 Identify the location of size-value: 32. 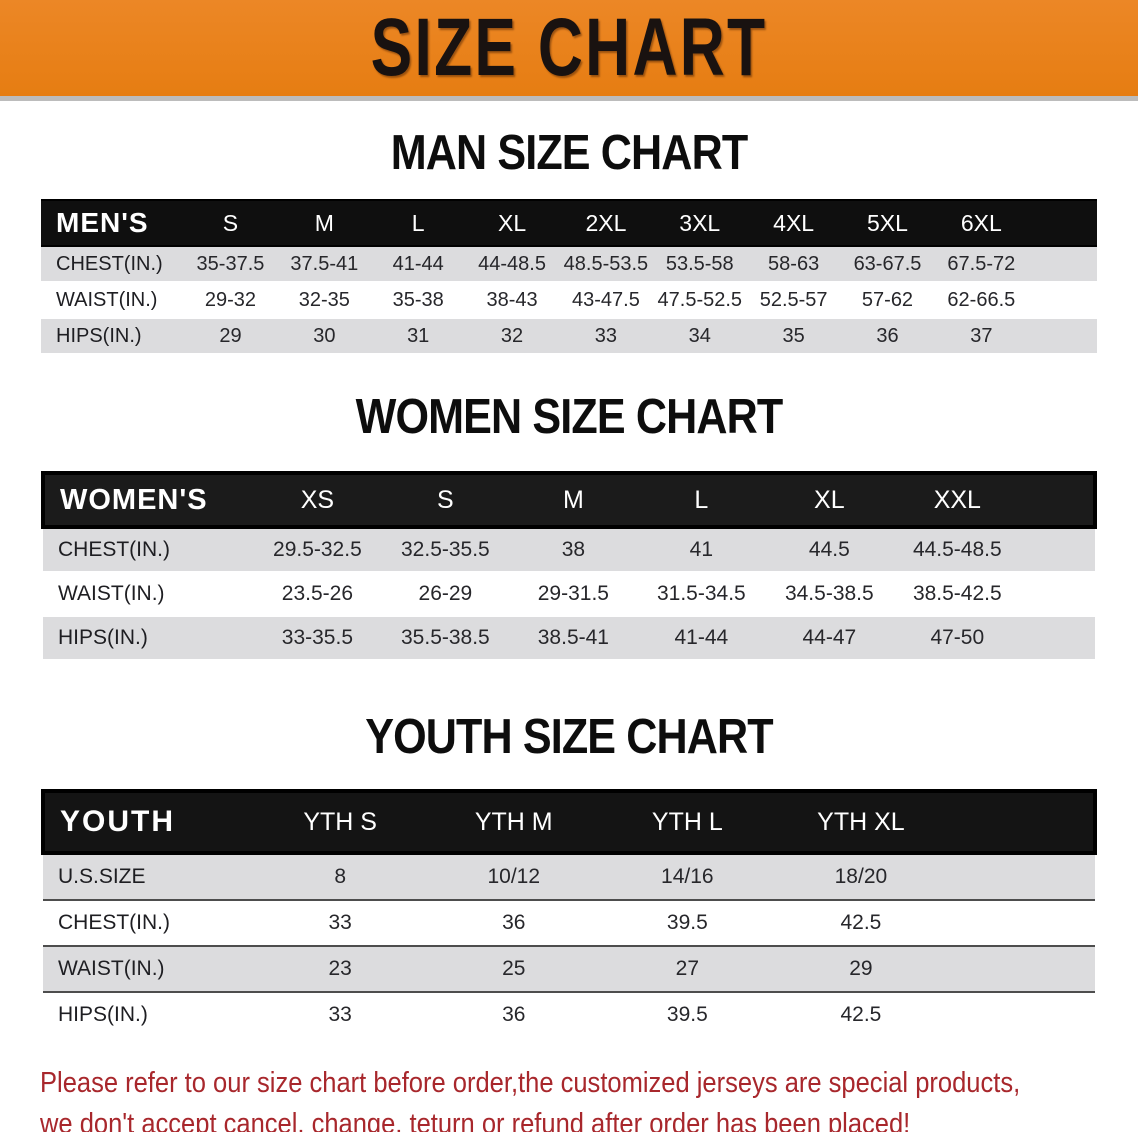
(512, 335).